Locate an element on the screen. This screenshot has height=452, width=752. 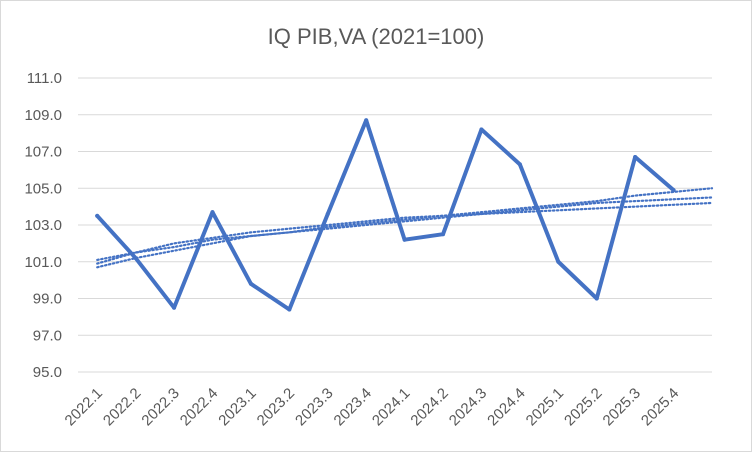
y-tick-label: 111.0 is located at coordinates (44, 78).